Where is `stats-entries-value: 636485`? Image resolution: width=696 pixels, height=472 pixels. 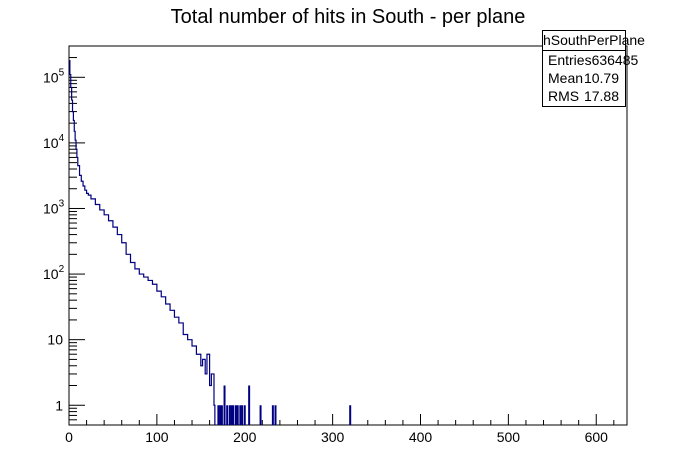
stats-entries-value: 636485 is located at coordinates (615, 60).